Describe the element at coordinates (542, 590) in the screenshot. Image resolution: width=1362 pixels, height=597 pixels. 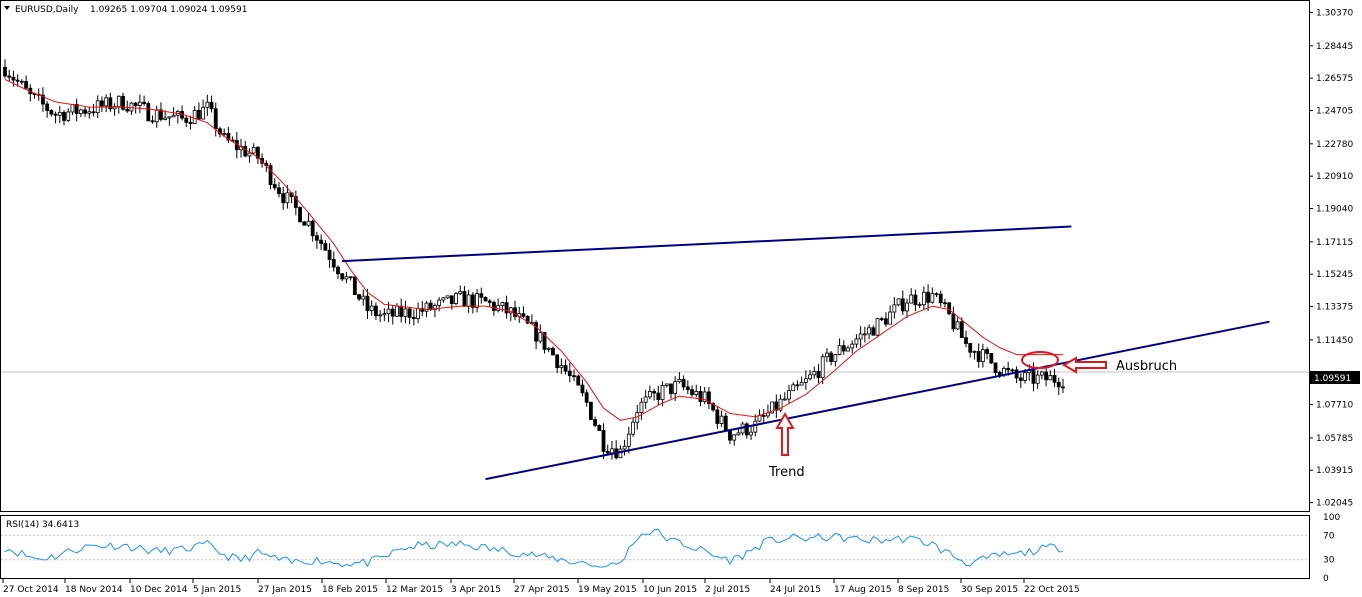
I see `x-tick-label: 27 Apr 2015` at that location.